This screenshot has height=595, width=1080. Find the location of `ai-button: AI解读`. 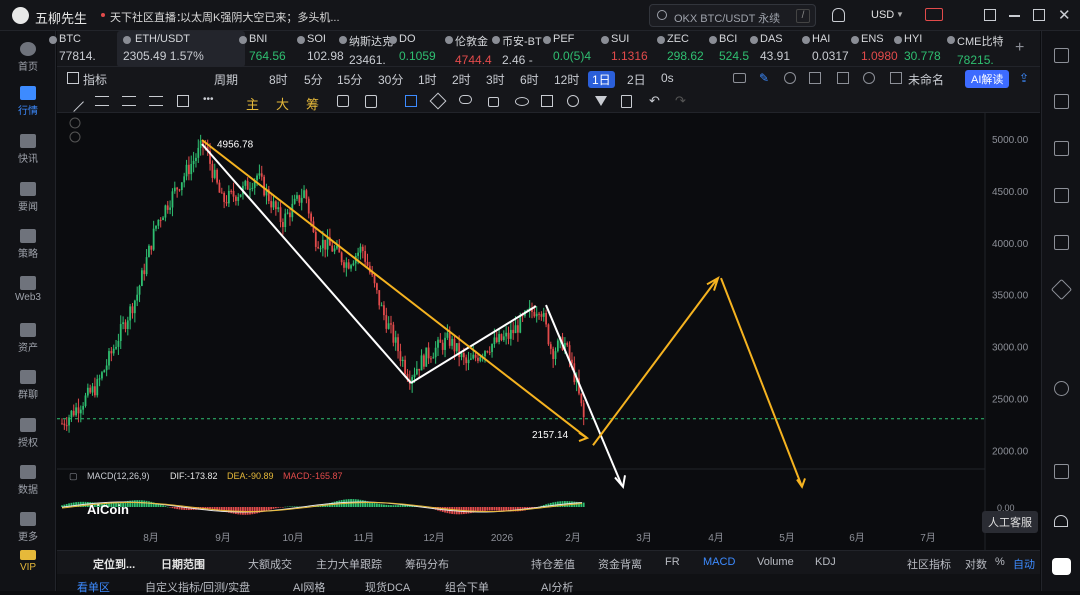

ai-button: AI解读 is located at coordinates (987, 79).